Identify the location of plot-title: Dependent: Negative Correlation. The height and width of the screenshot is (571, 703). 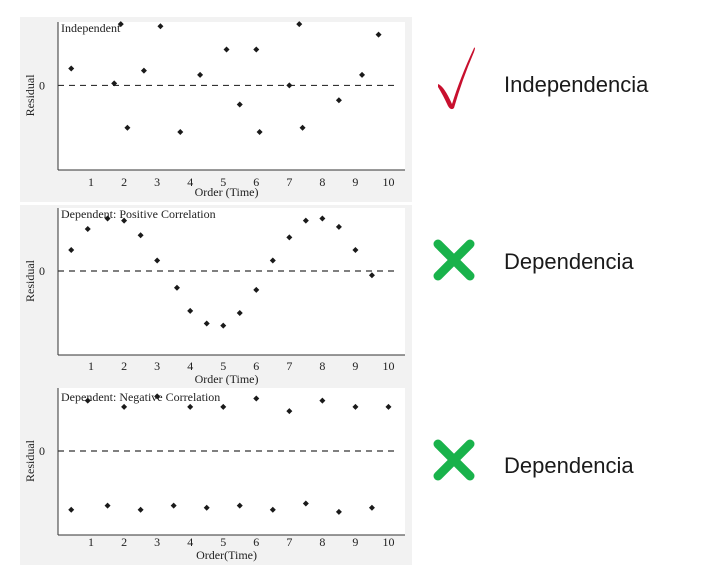
(140, 397).